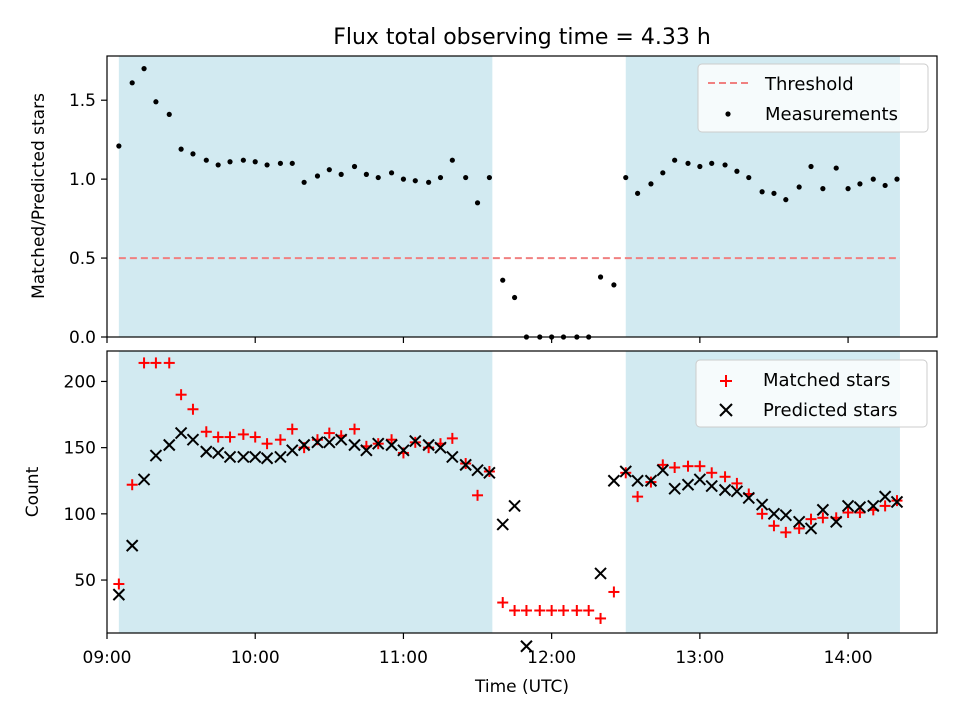 The image size is (960, 720). Describe the element at coordinates (728, 114) in the screenshot. I see `legend-measurements-swatch` at that location.